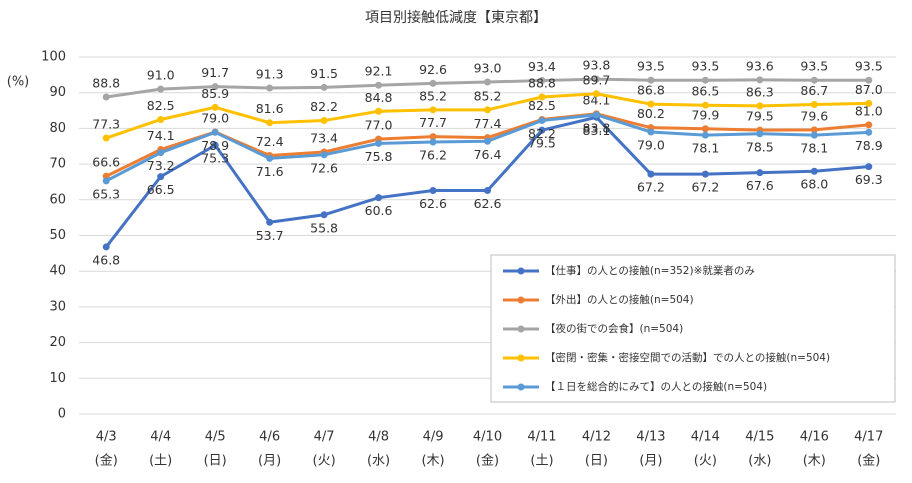  Describe the element at coordinates (760, 91) in the screenshot. I see `data-label: 86.3` at that location.